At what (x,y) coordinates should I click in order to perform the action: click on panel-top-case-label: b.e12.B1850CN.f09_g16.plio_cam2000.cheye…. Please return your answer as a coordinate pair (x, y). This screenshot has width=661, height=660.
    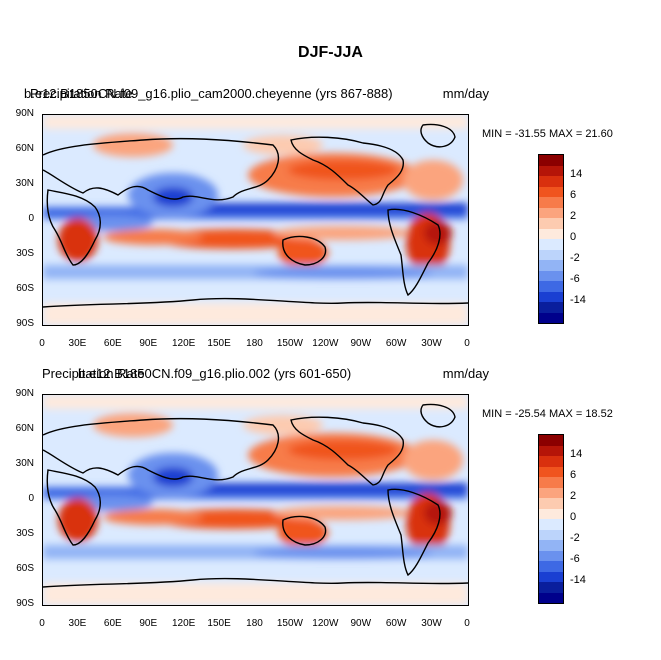
    Looking at the image, I should click on (208, 93).